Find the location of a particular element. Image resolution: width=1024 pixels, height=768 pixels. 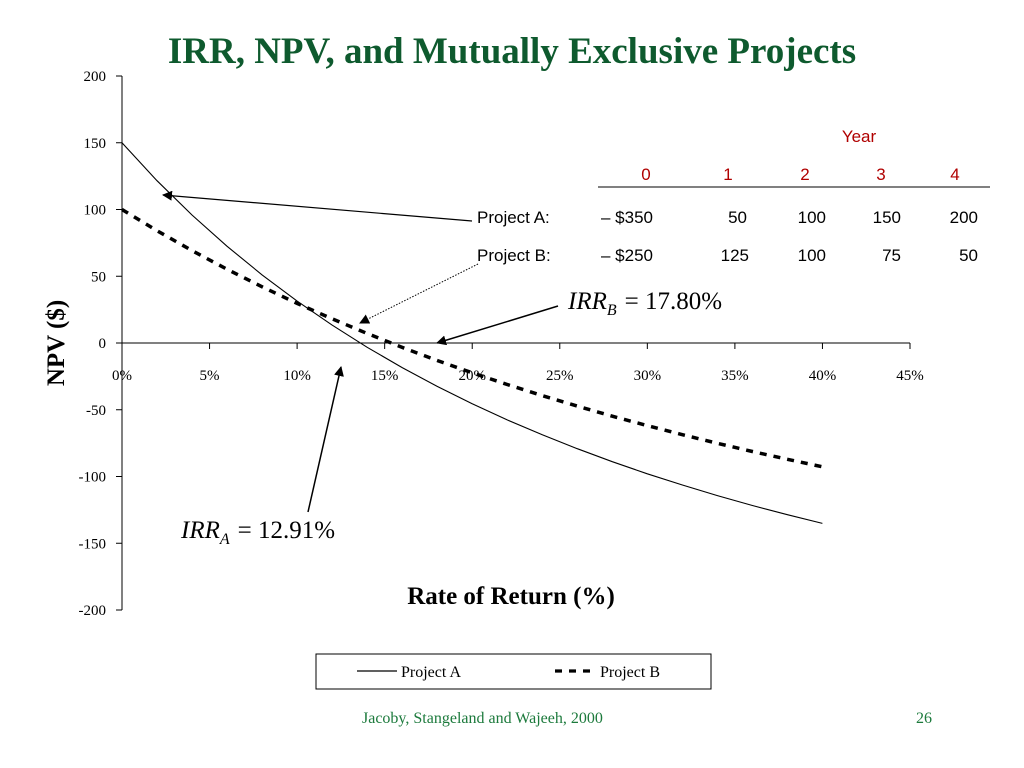

irr-a-annotation: IRRA = 12.91% is located at coordinates (257, 532).